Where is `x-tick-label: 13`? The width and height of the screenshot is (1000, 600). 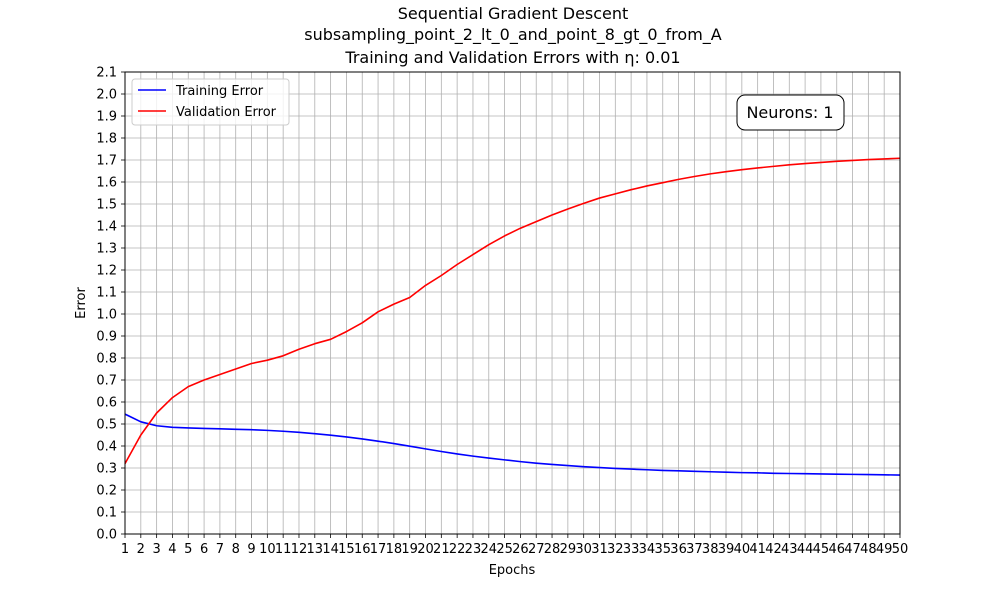 x-tick-label: 13 is located at coordinates (315, 549).